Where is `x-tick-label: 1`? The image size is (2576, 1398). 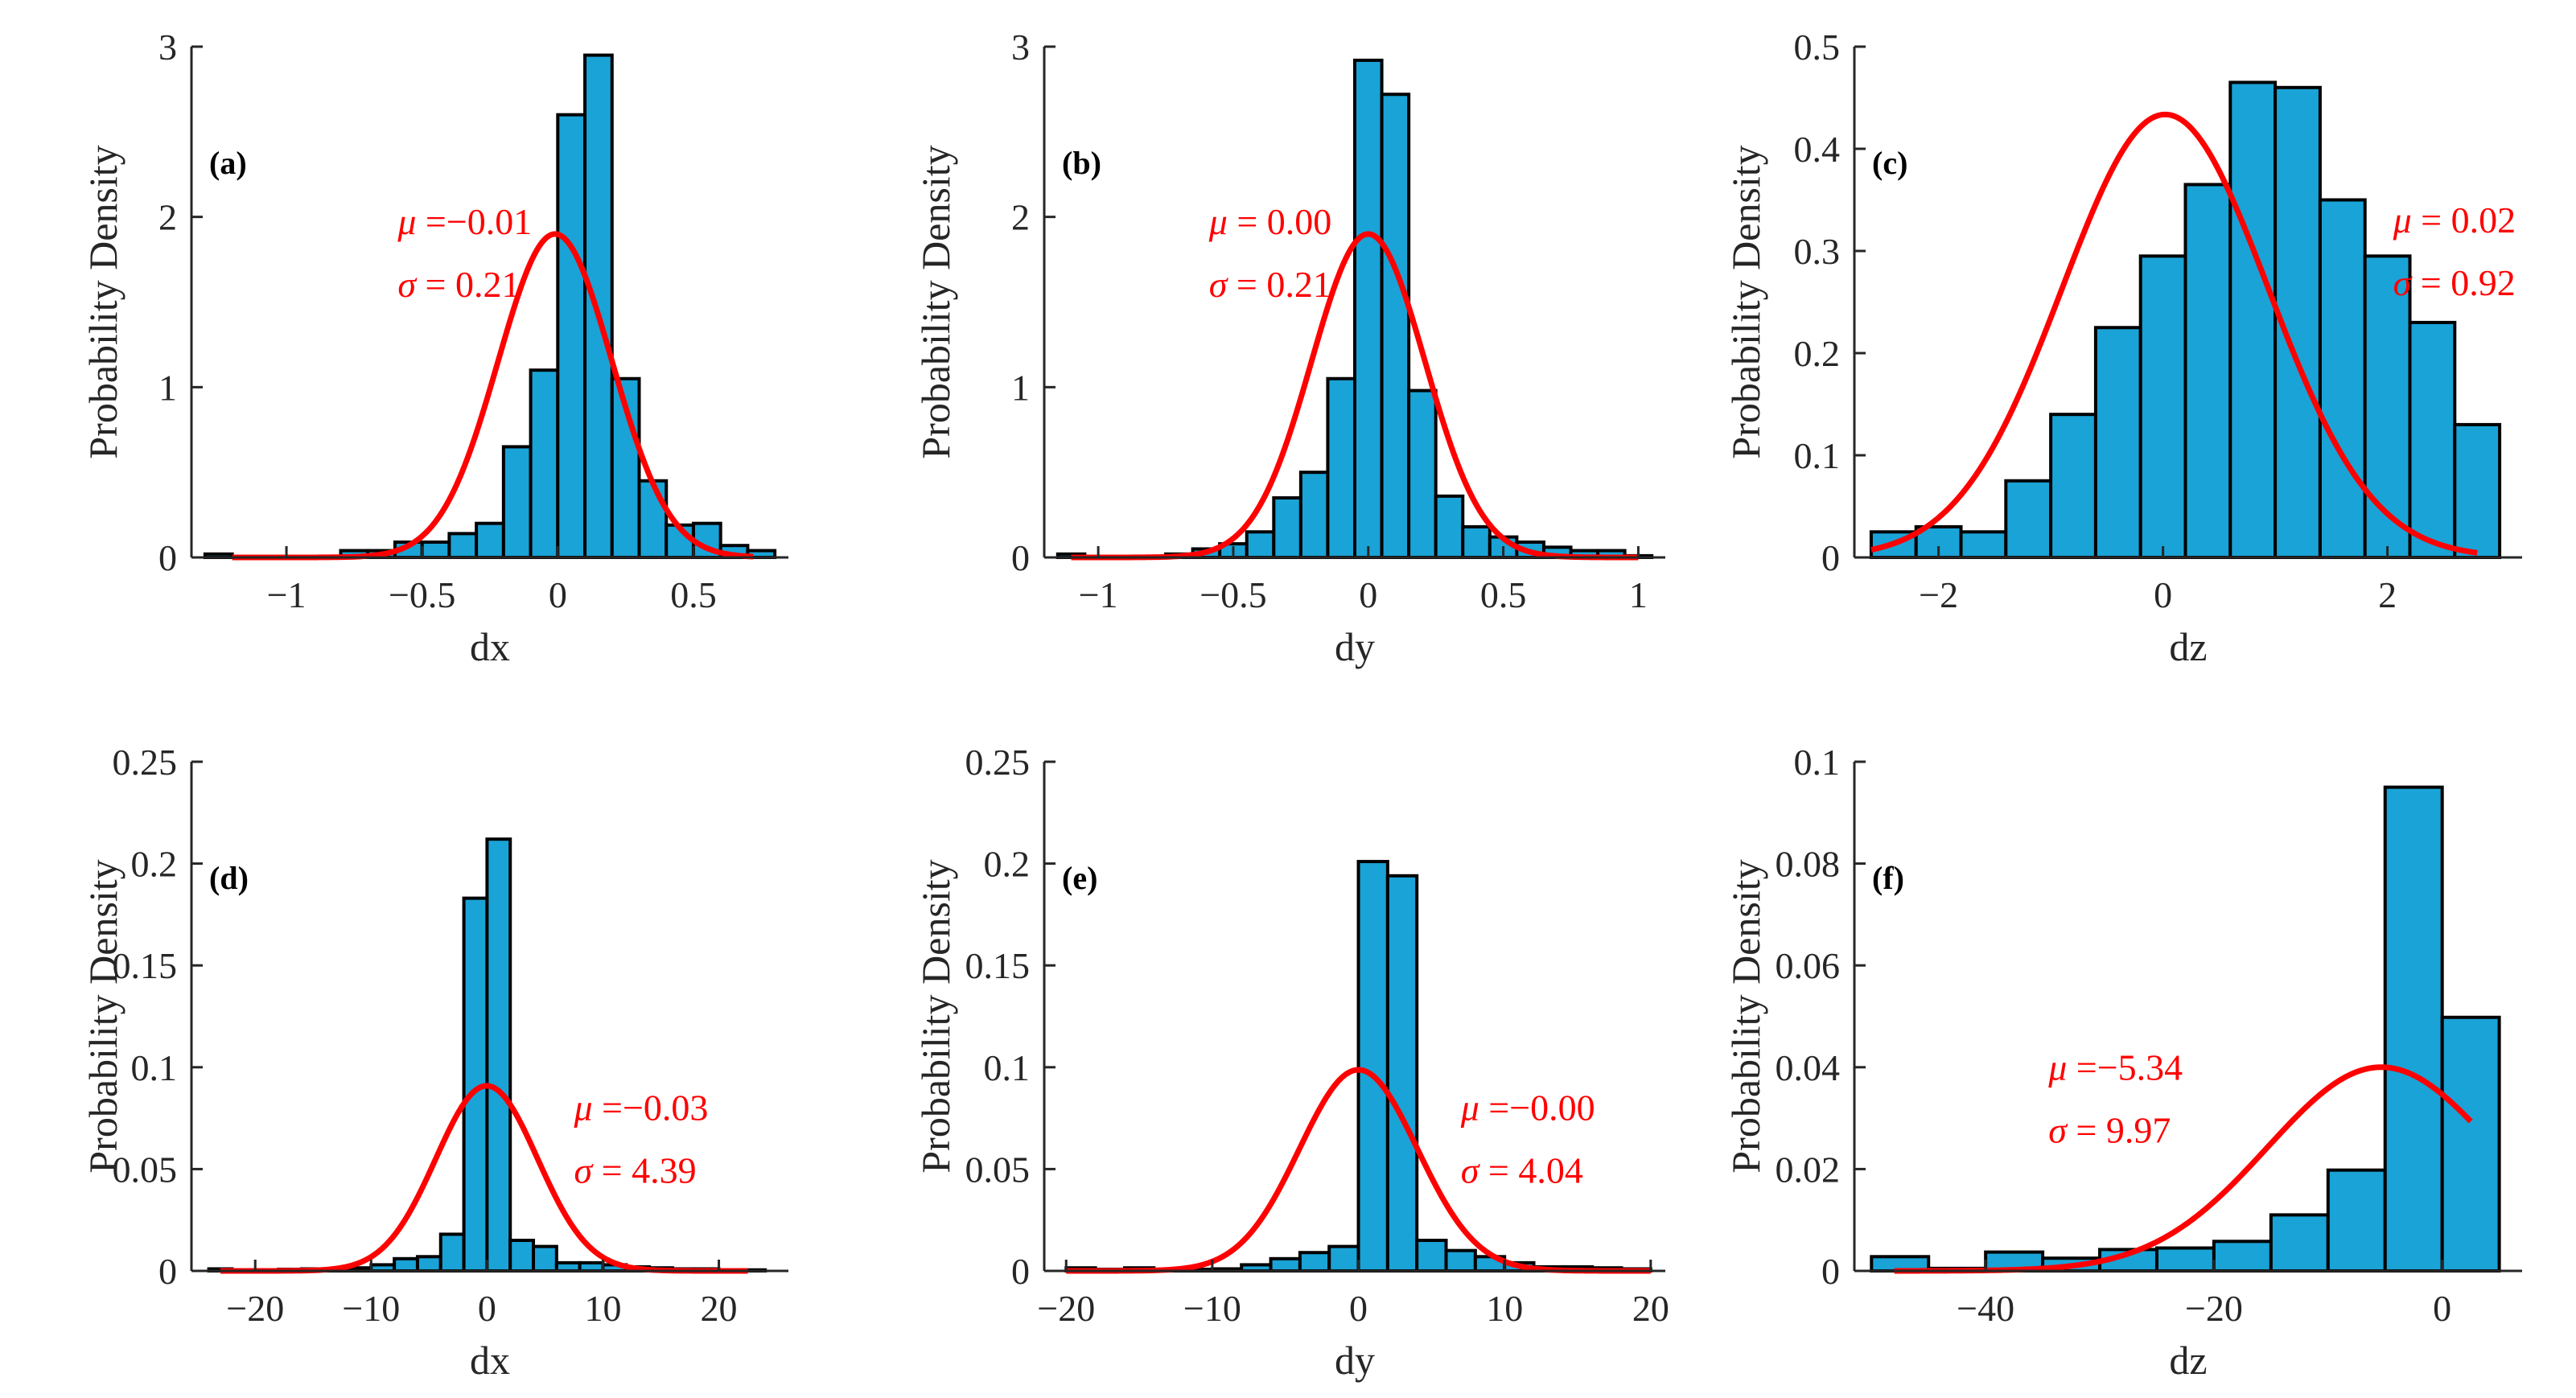
x-tick-label: 1 is located at coordinates (1638, 595).